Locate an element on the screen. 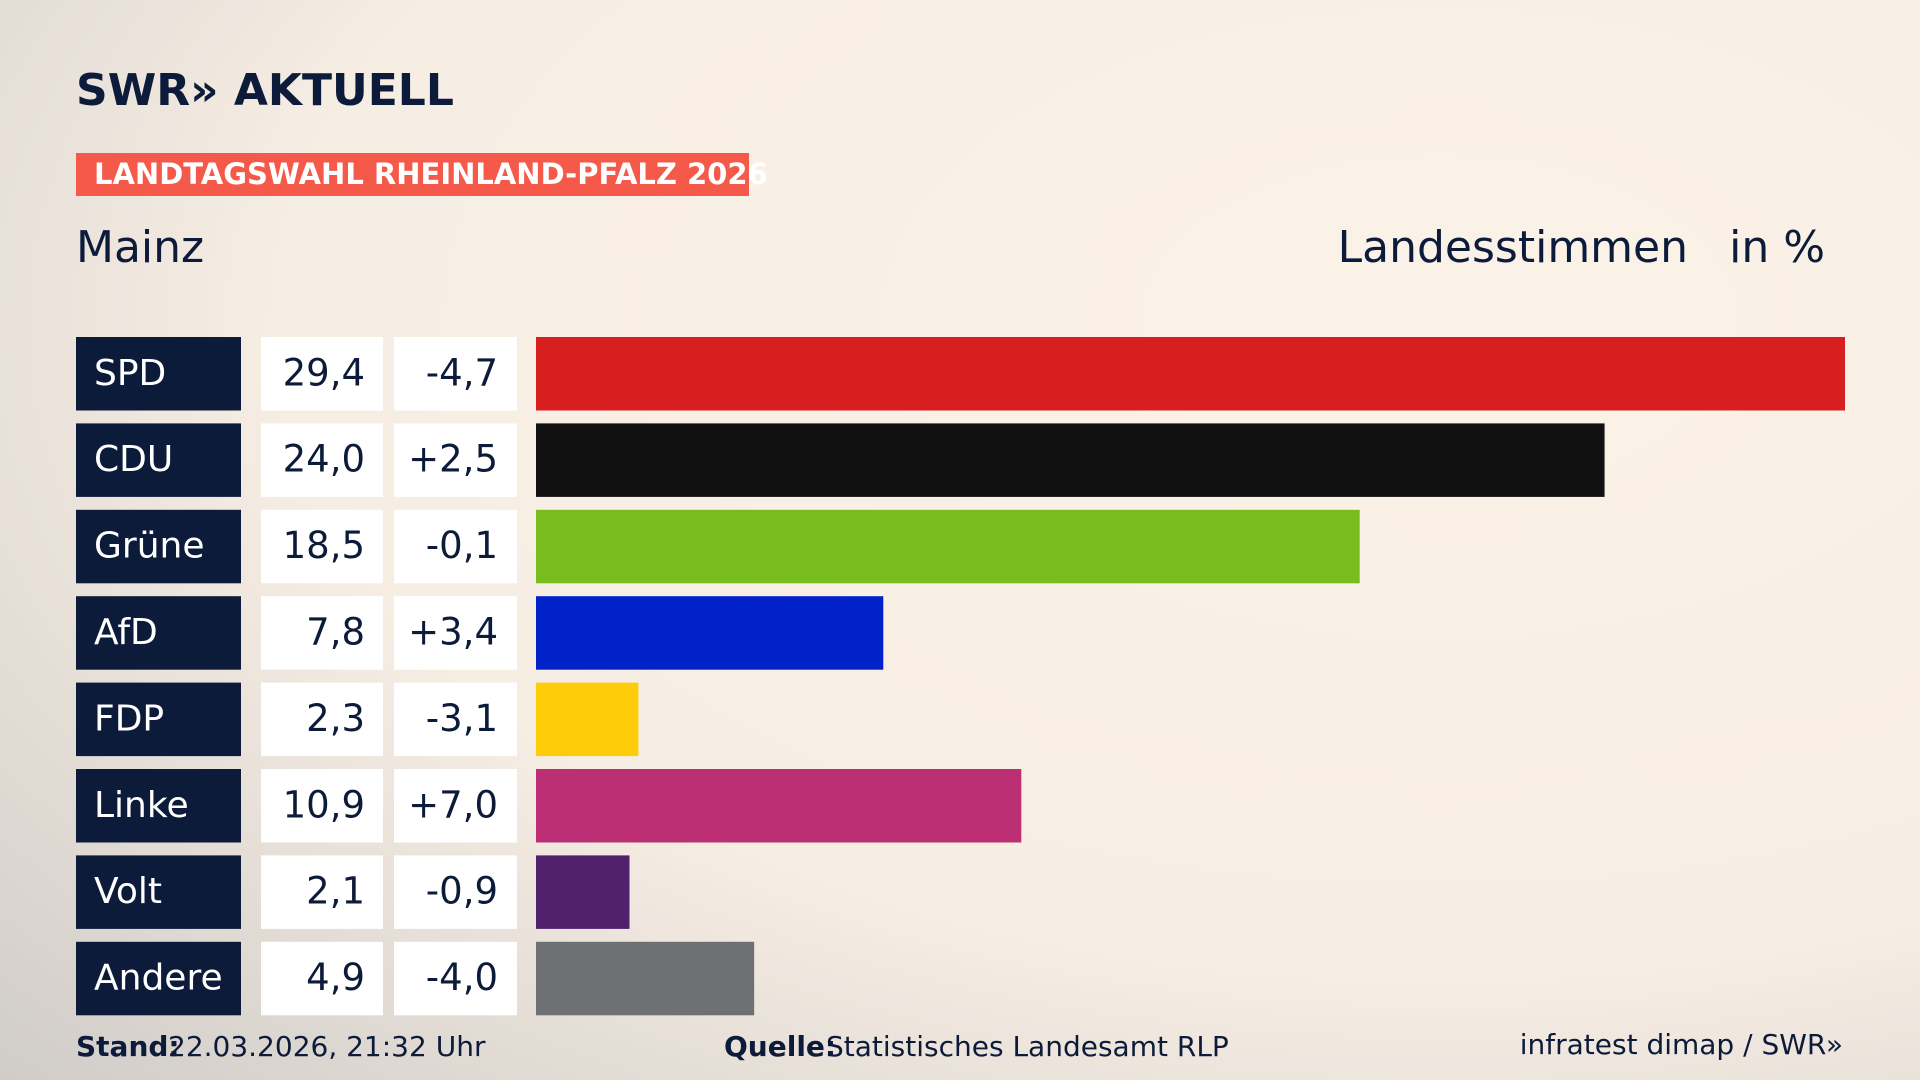 The image size is (1920, 1080). party-name: AfD is located at coordinates (126, 632).